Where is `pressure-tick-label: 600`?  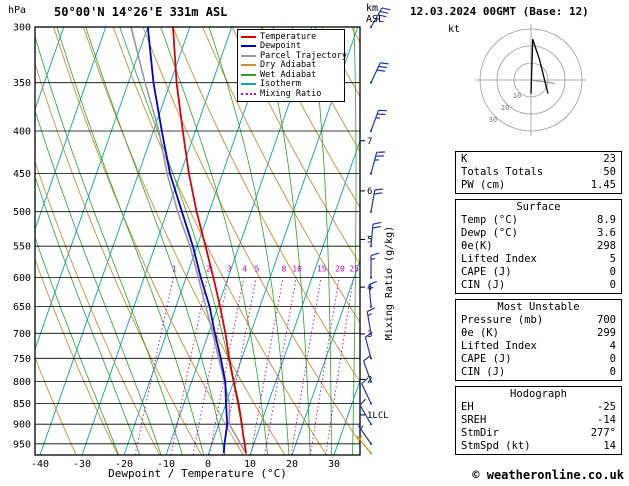
pressure-tick-label: 600 is located at coordinates (22, 278).